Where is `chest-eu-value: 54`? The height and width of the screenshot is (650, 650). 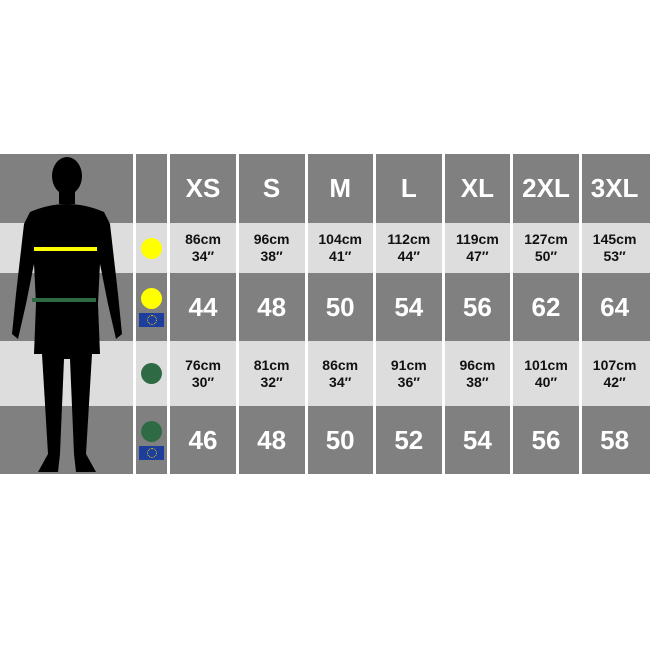
chest-eu-value: 54 is located at coordinates (409, 306).